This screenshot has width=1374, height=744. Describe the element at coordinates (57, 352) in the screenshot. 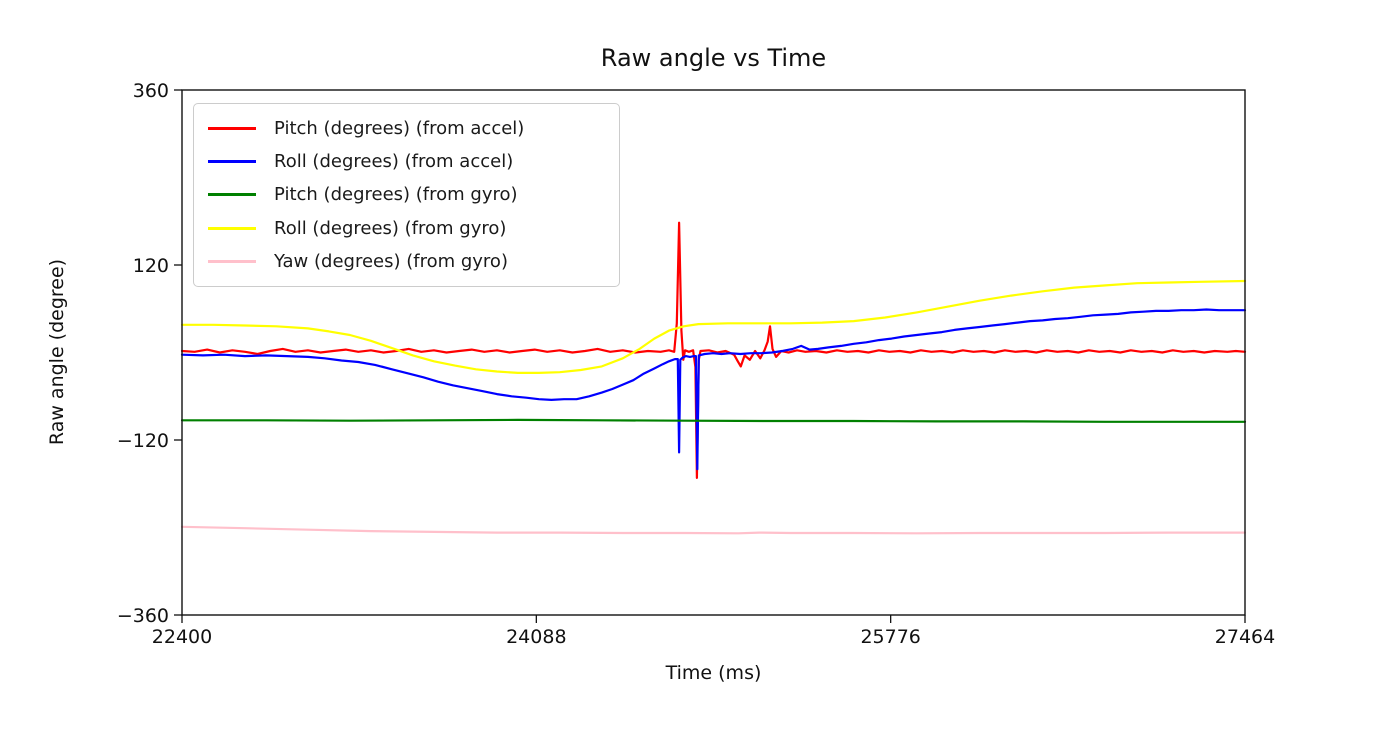

I see `y-axis-label: Raw angle (degree)` at that location.